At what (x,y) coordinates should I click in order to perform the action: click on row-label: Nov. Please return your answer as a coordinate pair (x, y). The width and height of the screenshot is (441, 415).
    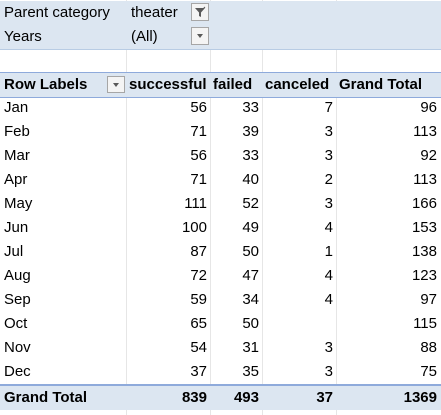
    Looking at the image, I should click on (17, 347).